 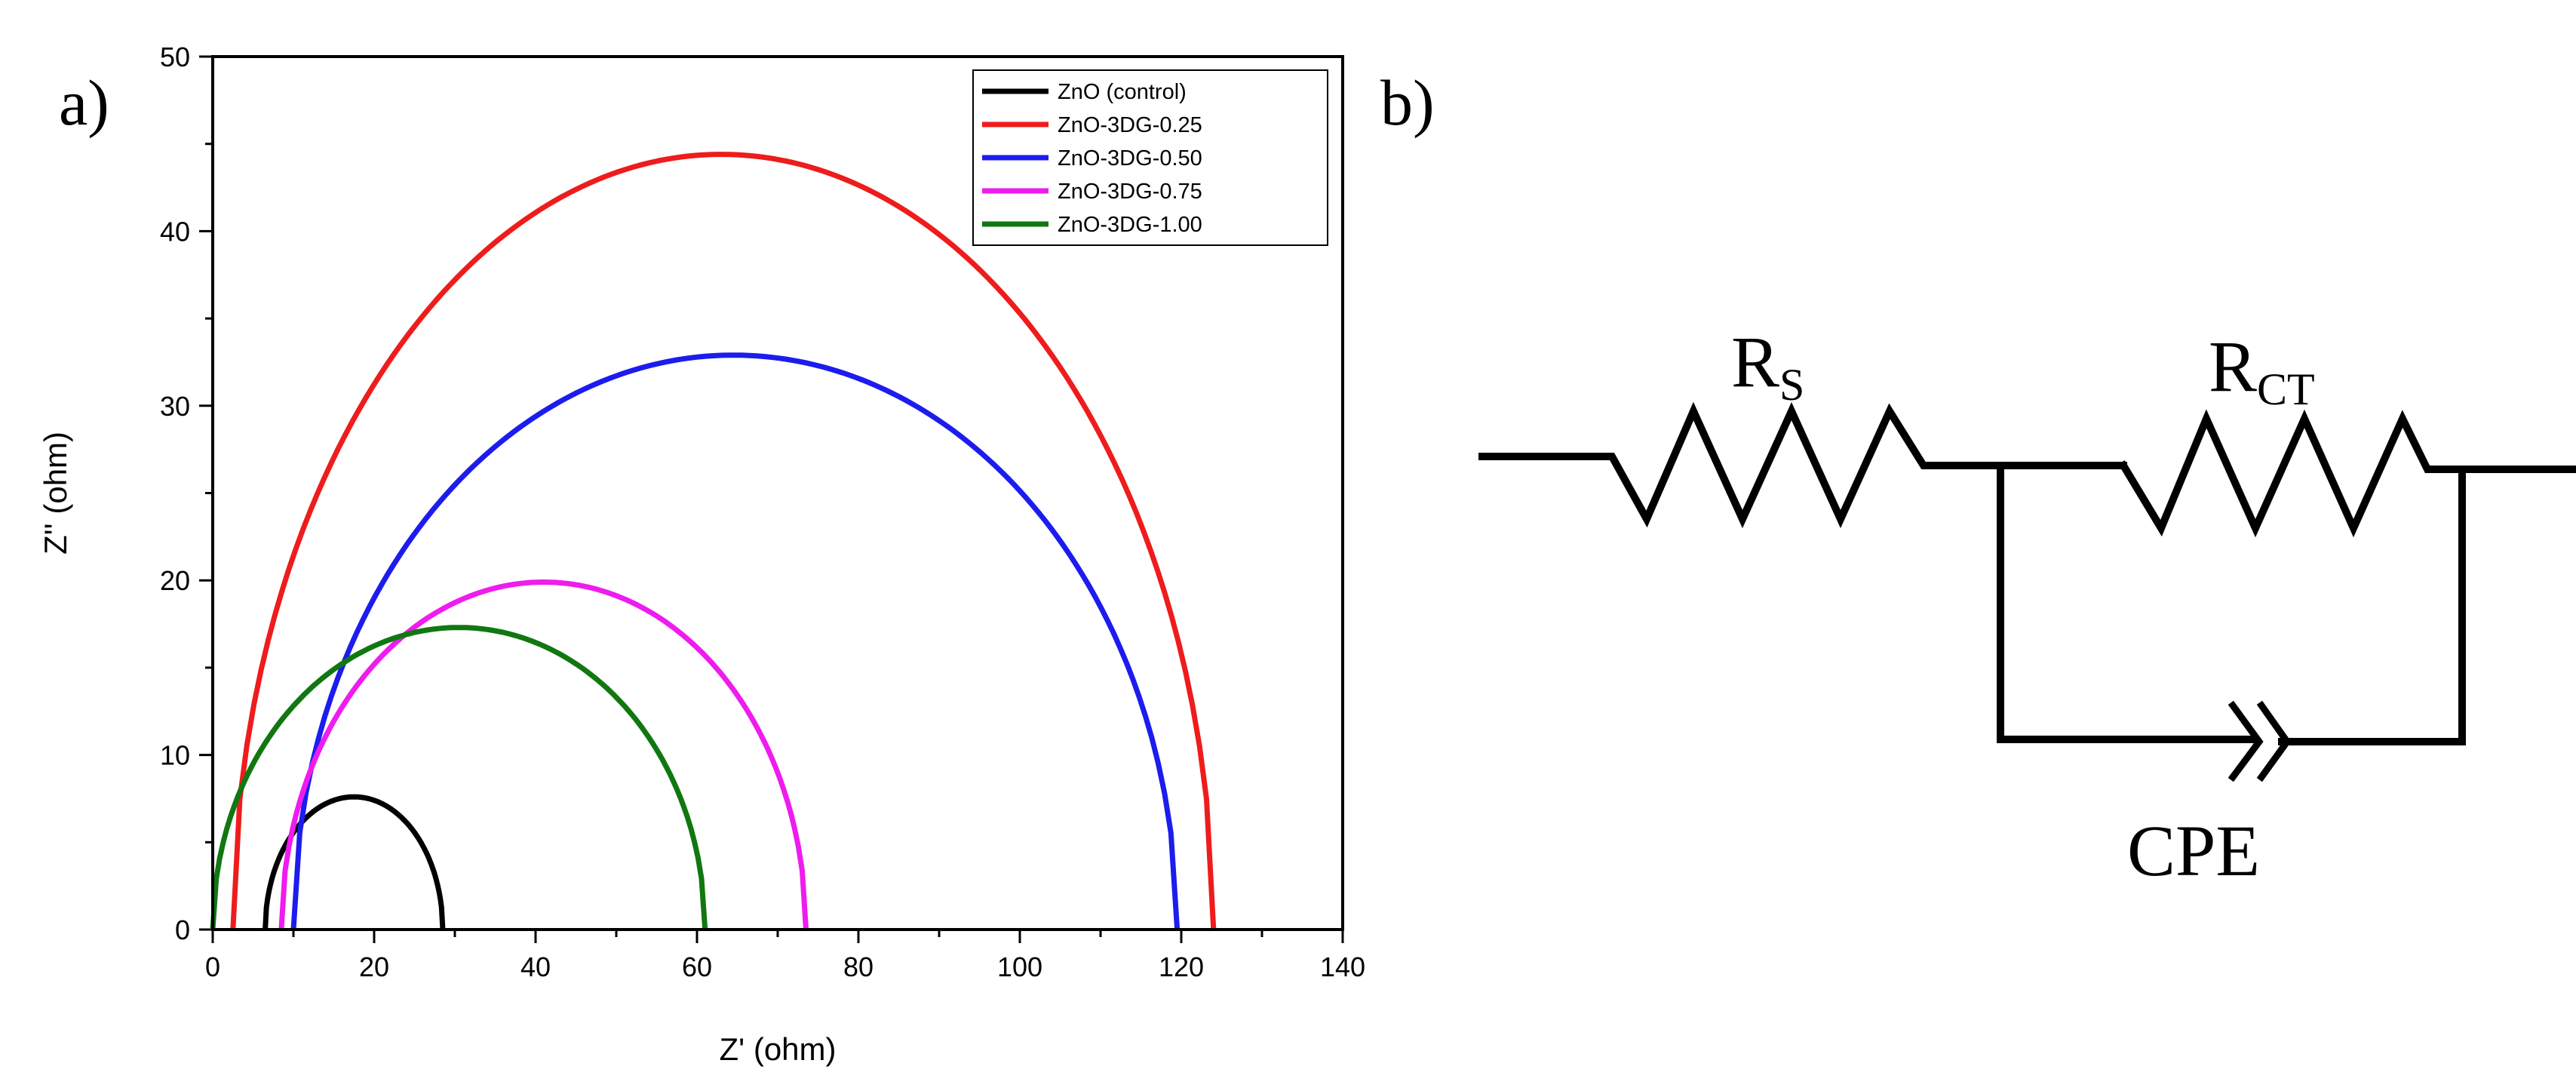 I want to click on left-branch-wire, so click(x=2128, y=602).